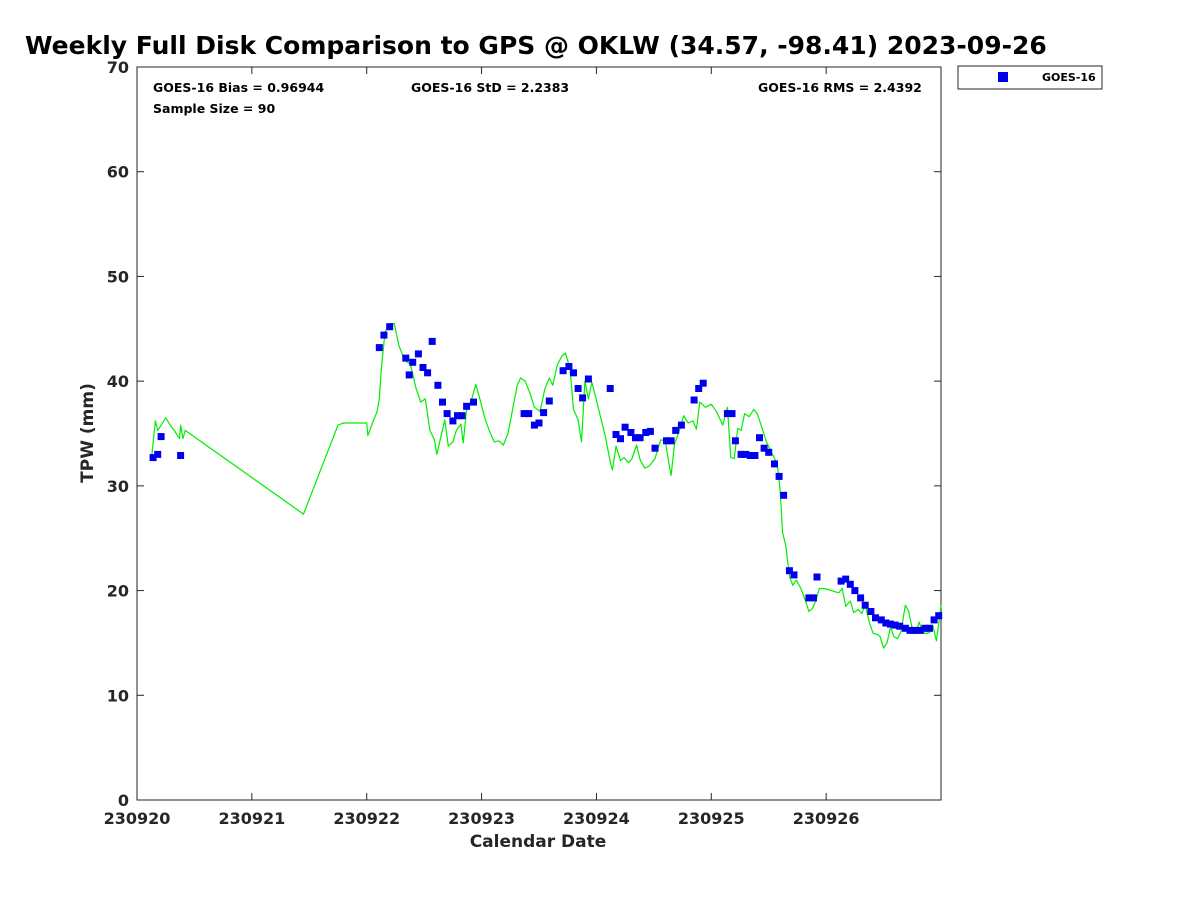 This screenshot has width=1200, height=900. I want to click on stat-sample-size: Sample Size = 90, so click(214, 108).